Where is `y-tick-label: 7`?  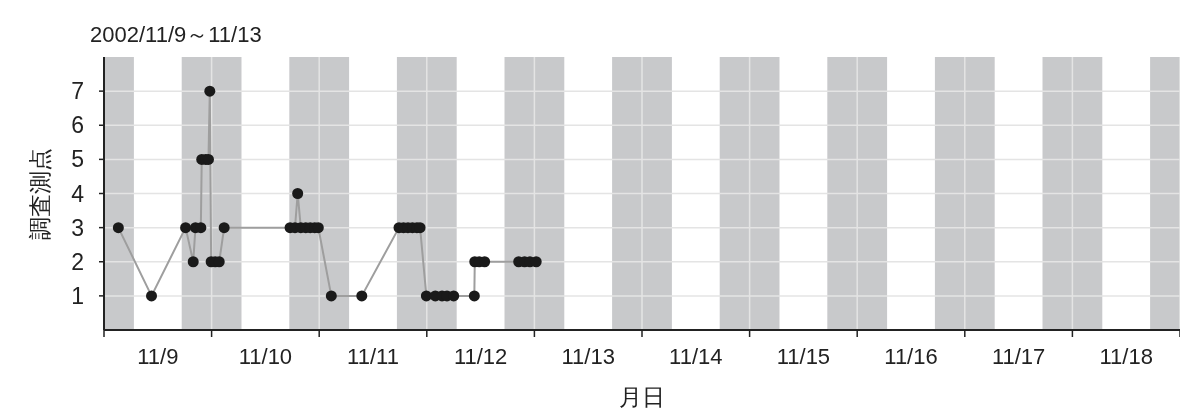 y-tick-label: 7 is located at coordinates (77, 91).